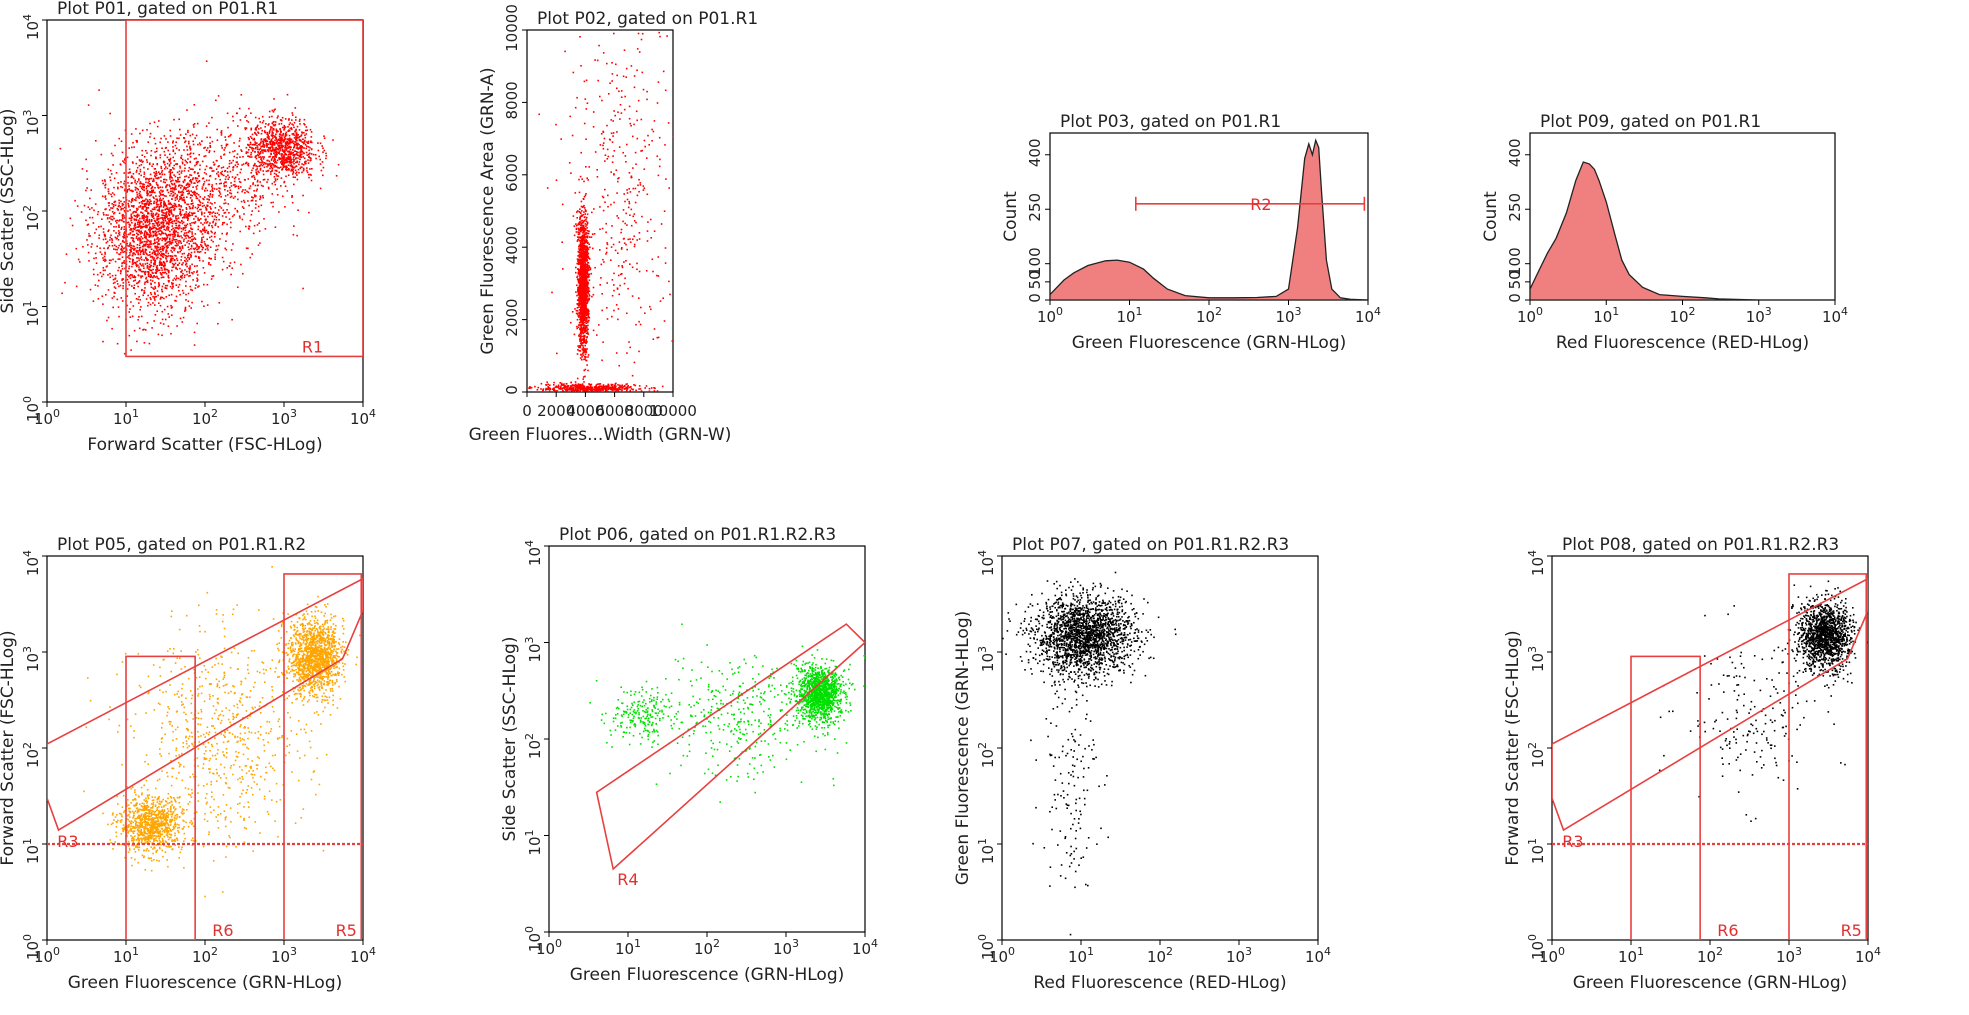 This screenshot has height=1015, width=1969. What do you see at coordinates (31, 409) in the screenshot?
I see `y-tick-label: 100` at bounding box center [31, 409].